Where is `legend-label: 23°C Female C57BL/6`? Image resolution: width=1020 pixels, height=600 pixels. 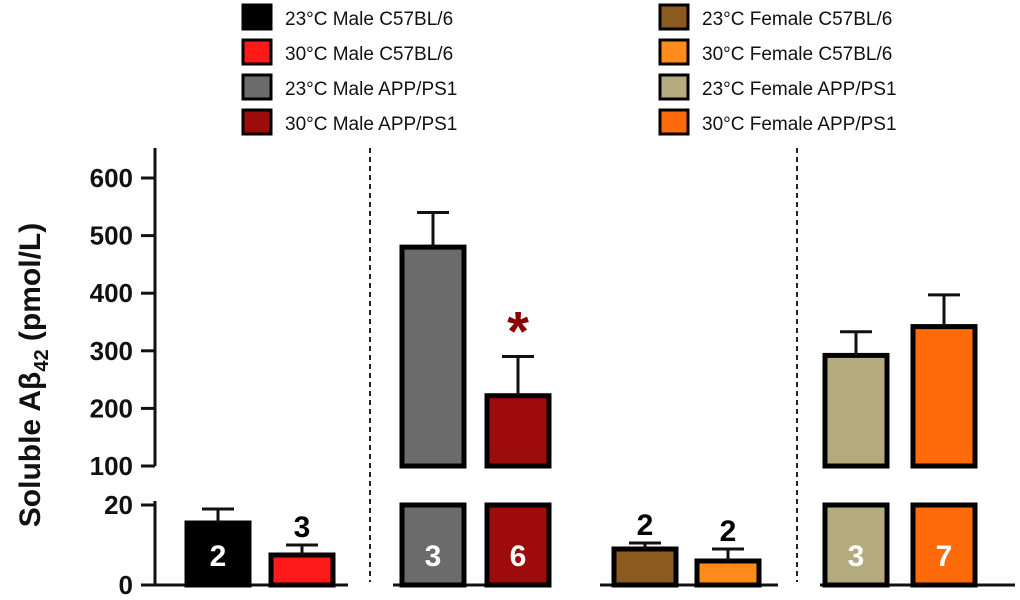 legend-label: 23°C Female C57BL/6 is located at coordinates (797, 19).